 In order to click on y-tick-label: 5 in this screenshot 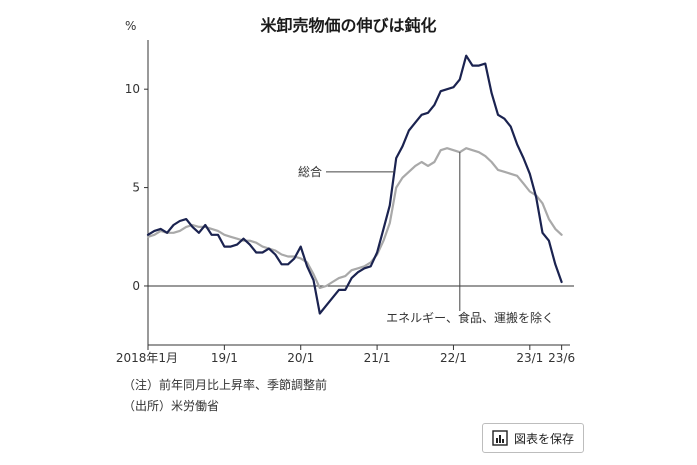, I will do `click(136, 188)`.